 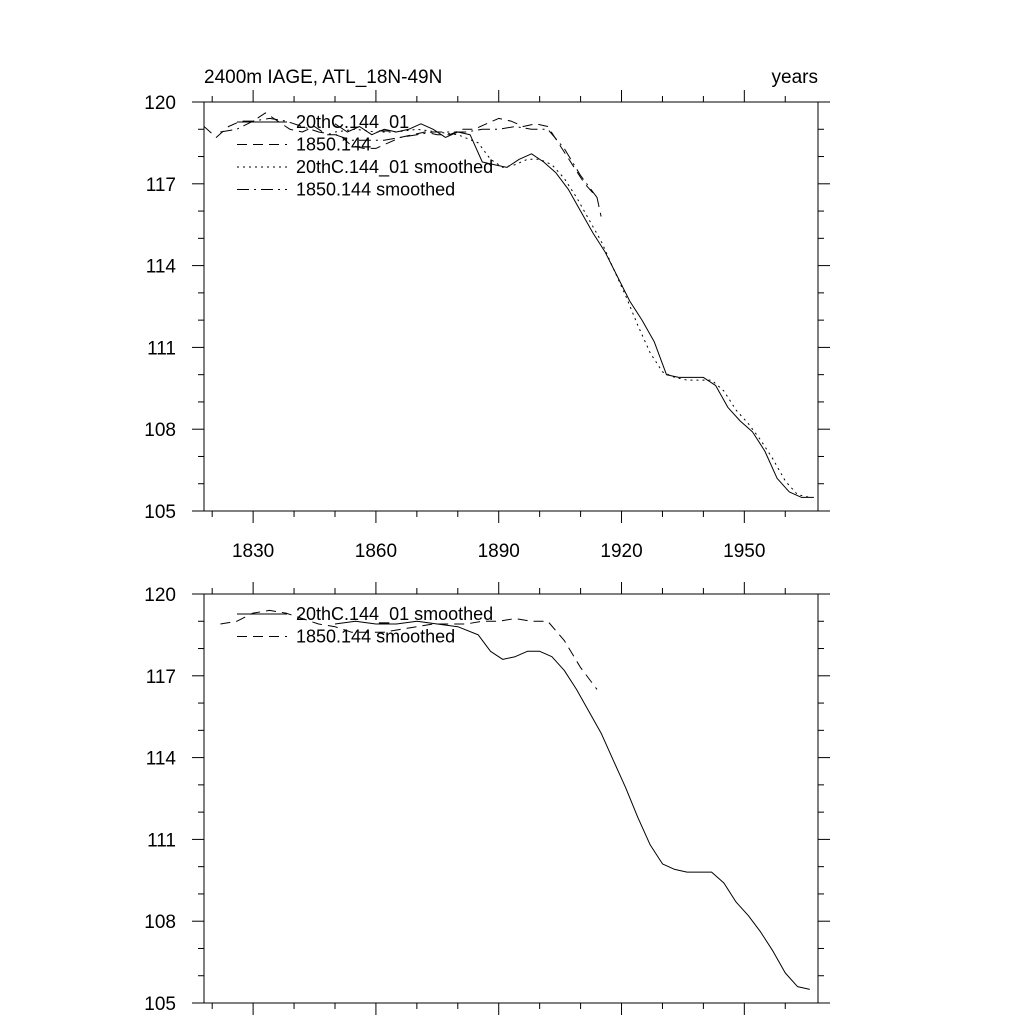 I want to click on x-tick-label: 1950, so click(x=744, y=551).